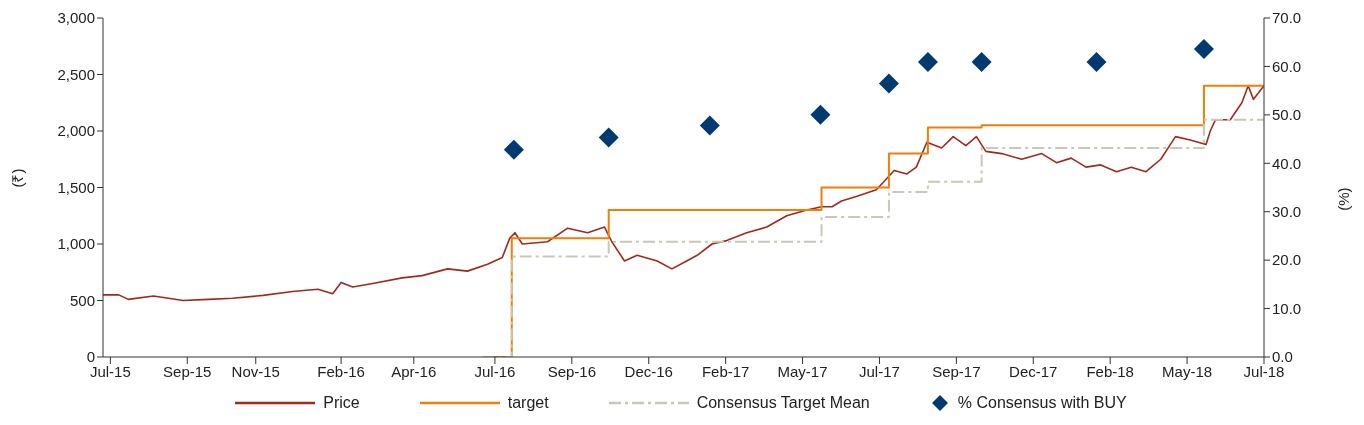 The height and width of the screenshot is (425, 1364). Describe the element at coordinates (76, 74) in the screenshot. I see `y-tick-label: 2,500` at that location.